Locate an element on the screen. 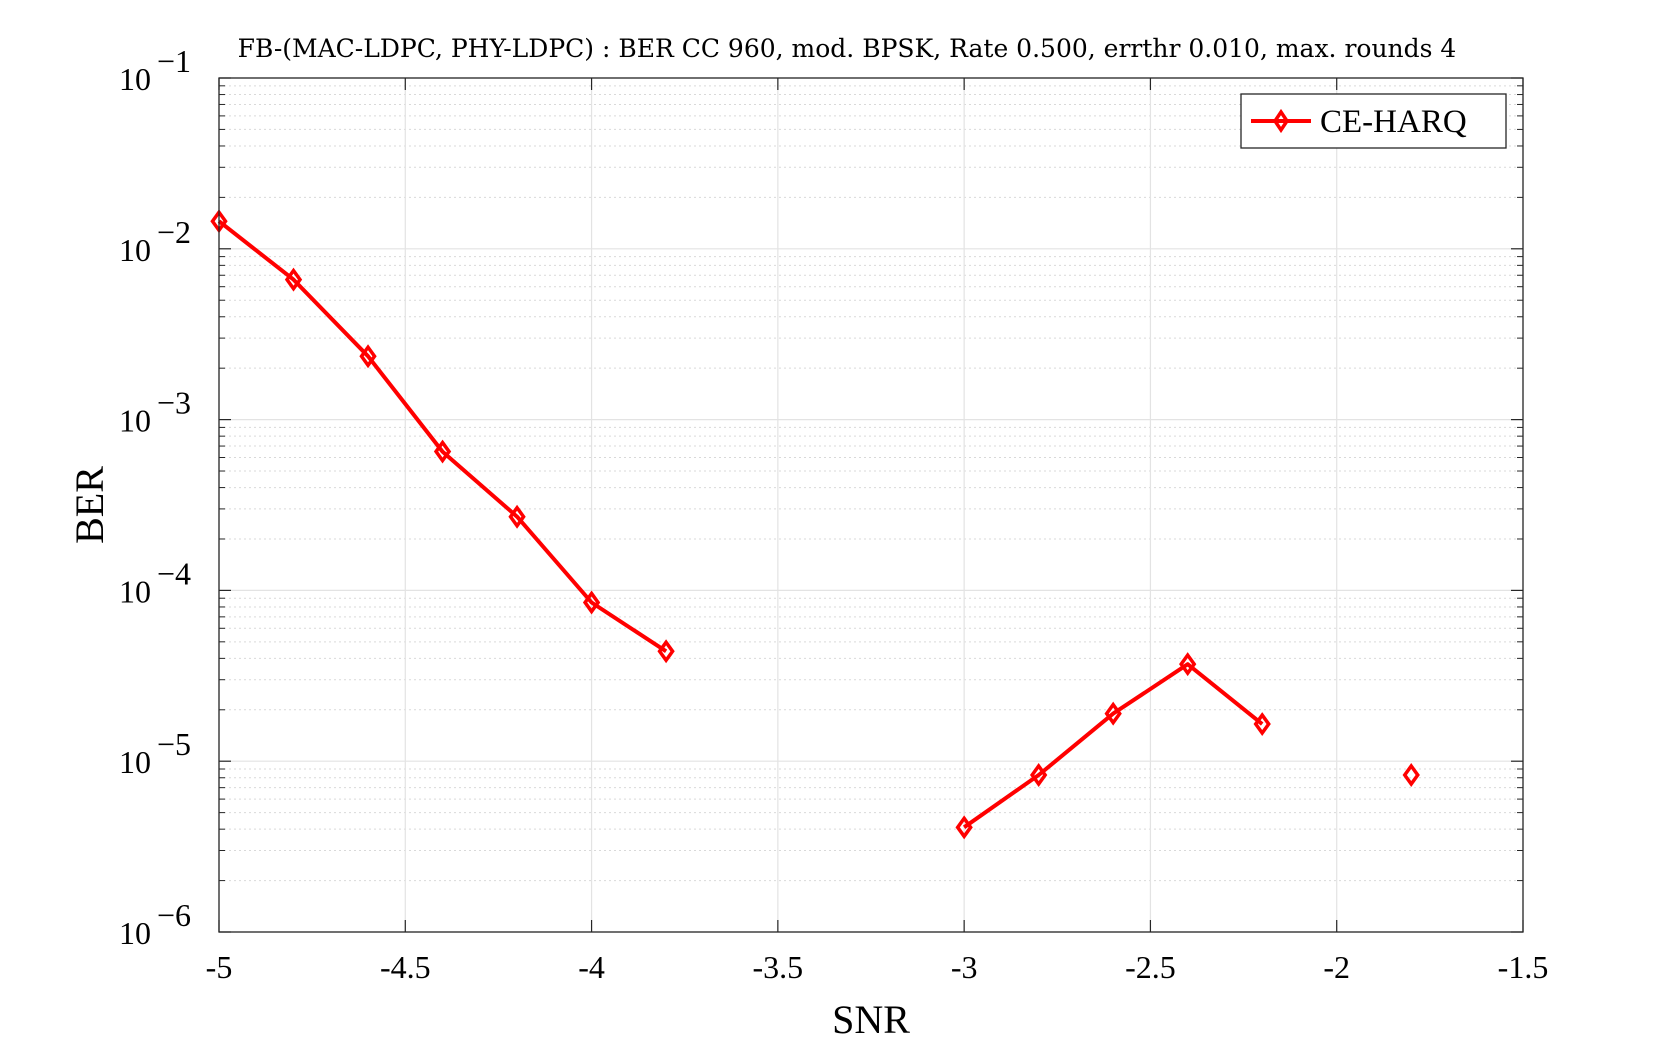  x-tick-label: -5 is located at coordinates (219, 967).